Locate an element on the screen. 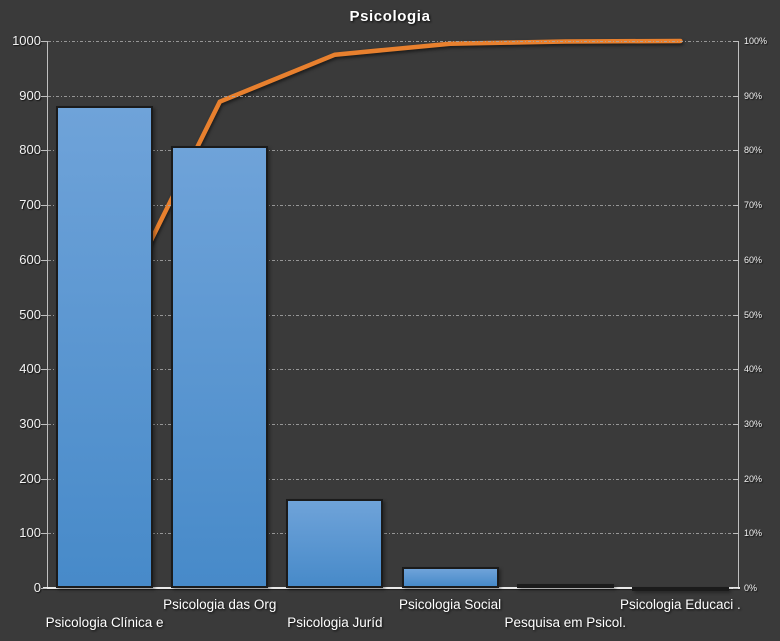  y-axis-right-tick-label: 40% is located at coordinates (753, 369).